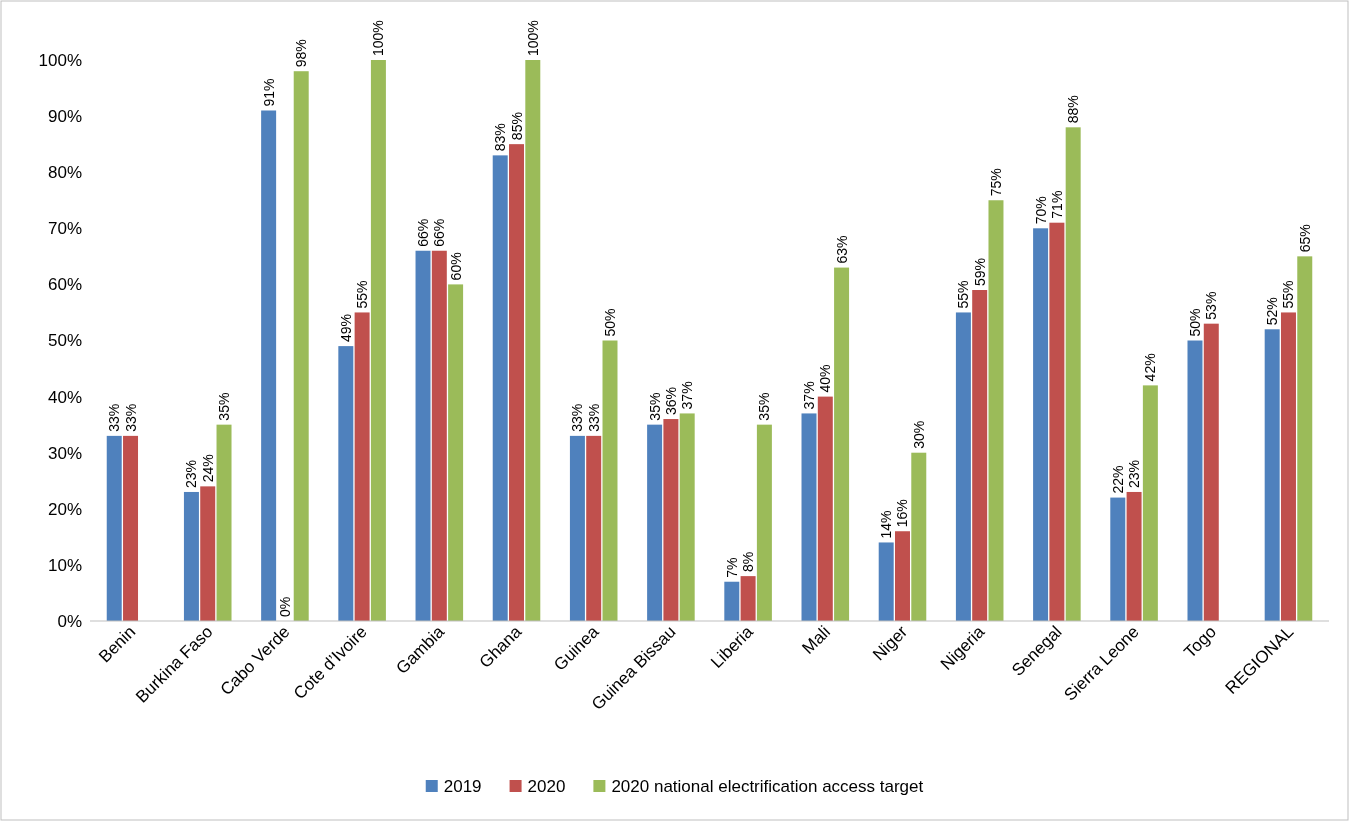  I want to click on data-label: 16%, so click(902, 513).